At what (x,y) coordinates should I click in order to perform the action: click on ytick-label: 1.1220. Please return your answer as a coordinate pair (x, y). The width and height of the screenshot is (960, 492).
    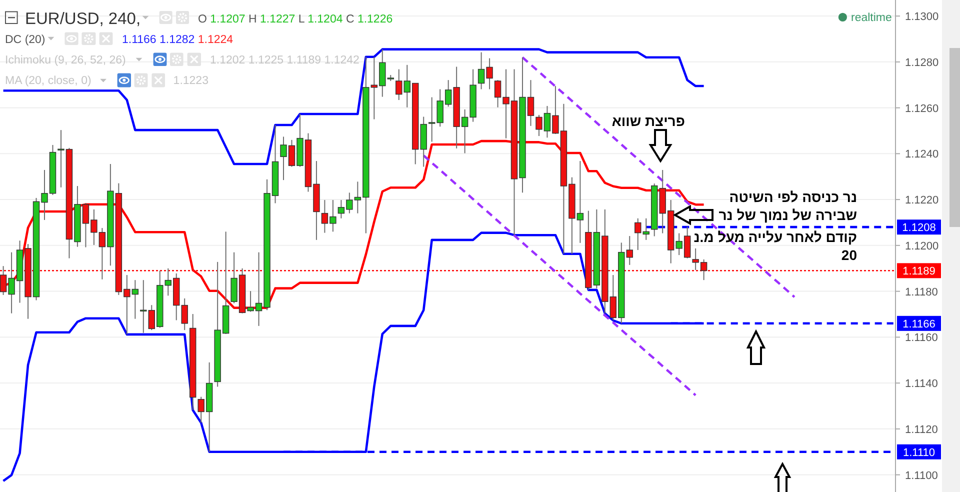
    Looking at the image, I should click on (922, 200).